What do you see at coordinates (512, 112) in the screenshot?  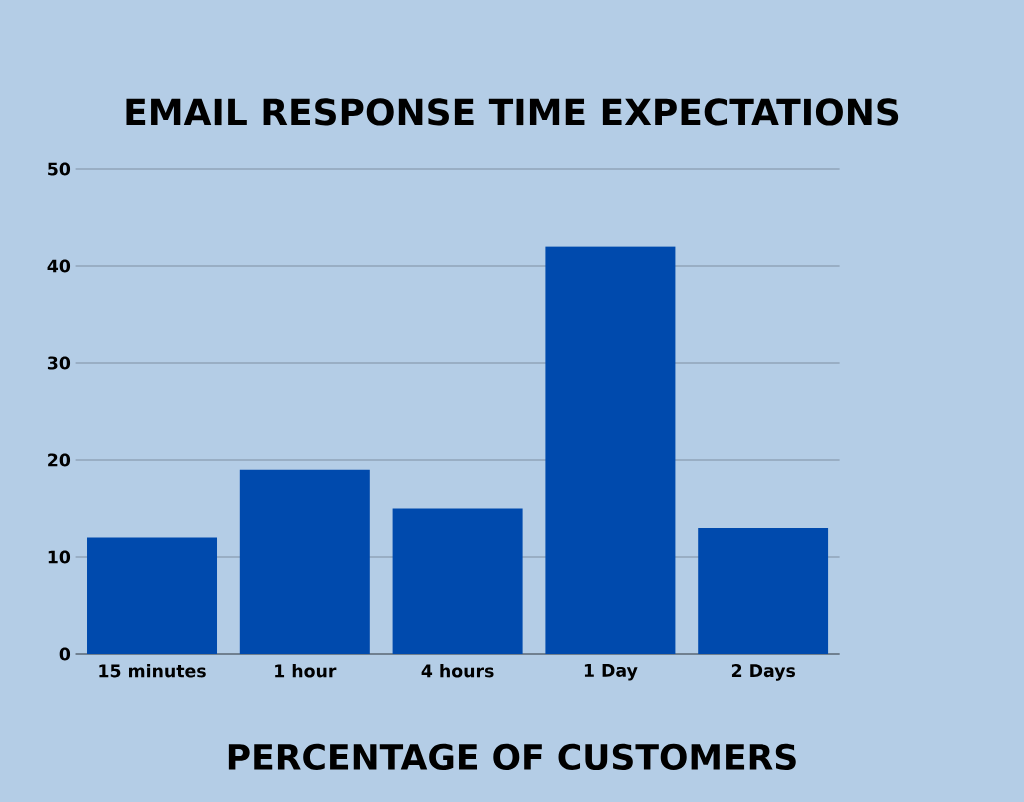 I see `chart-title: EMAIL RESPONSE TIME EXPECTATIONS` at bounding box center [512, 112].